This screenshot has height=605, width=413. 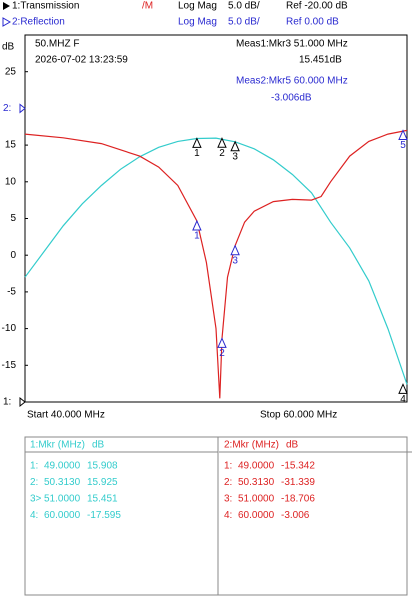 What do you see at coordinates (9, 365) in the screenshot?
I see `y-tick-label: -15` at bounding box center [9, 365].